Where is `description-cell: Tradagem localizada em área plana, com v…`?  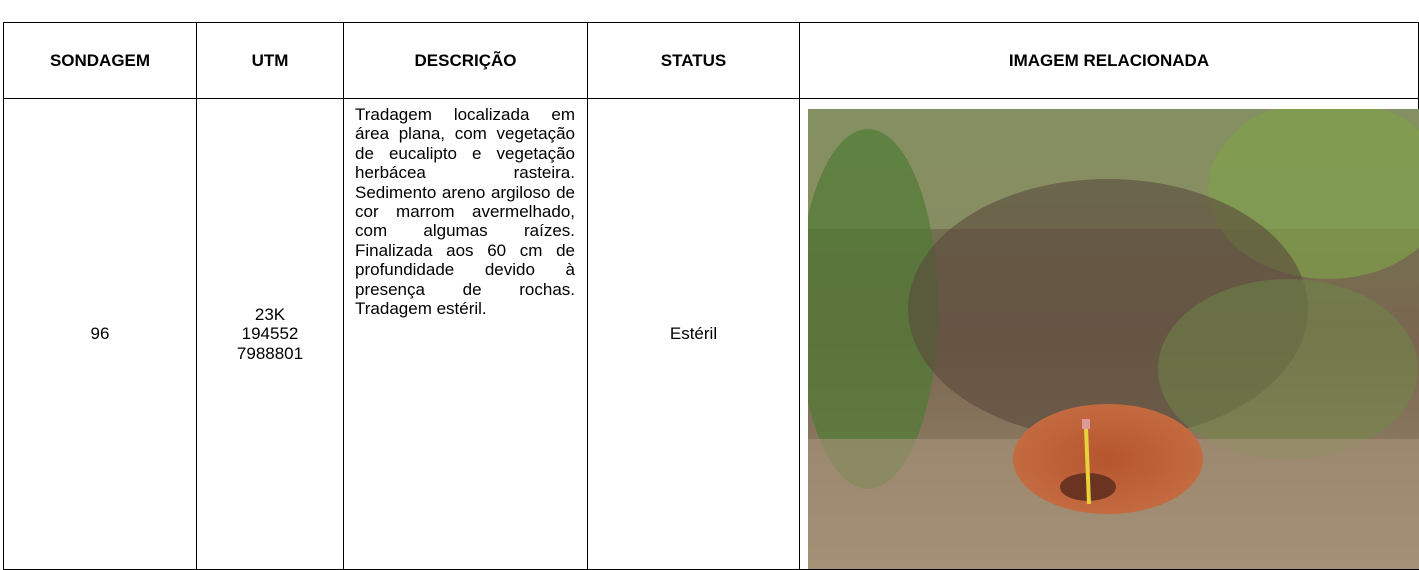 description-cell: Tradagem localizada em área plana, com v… is located at coordinates (465, 334).